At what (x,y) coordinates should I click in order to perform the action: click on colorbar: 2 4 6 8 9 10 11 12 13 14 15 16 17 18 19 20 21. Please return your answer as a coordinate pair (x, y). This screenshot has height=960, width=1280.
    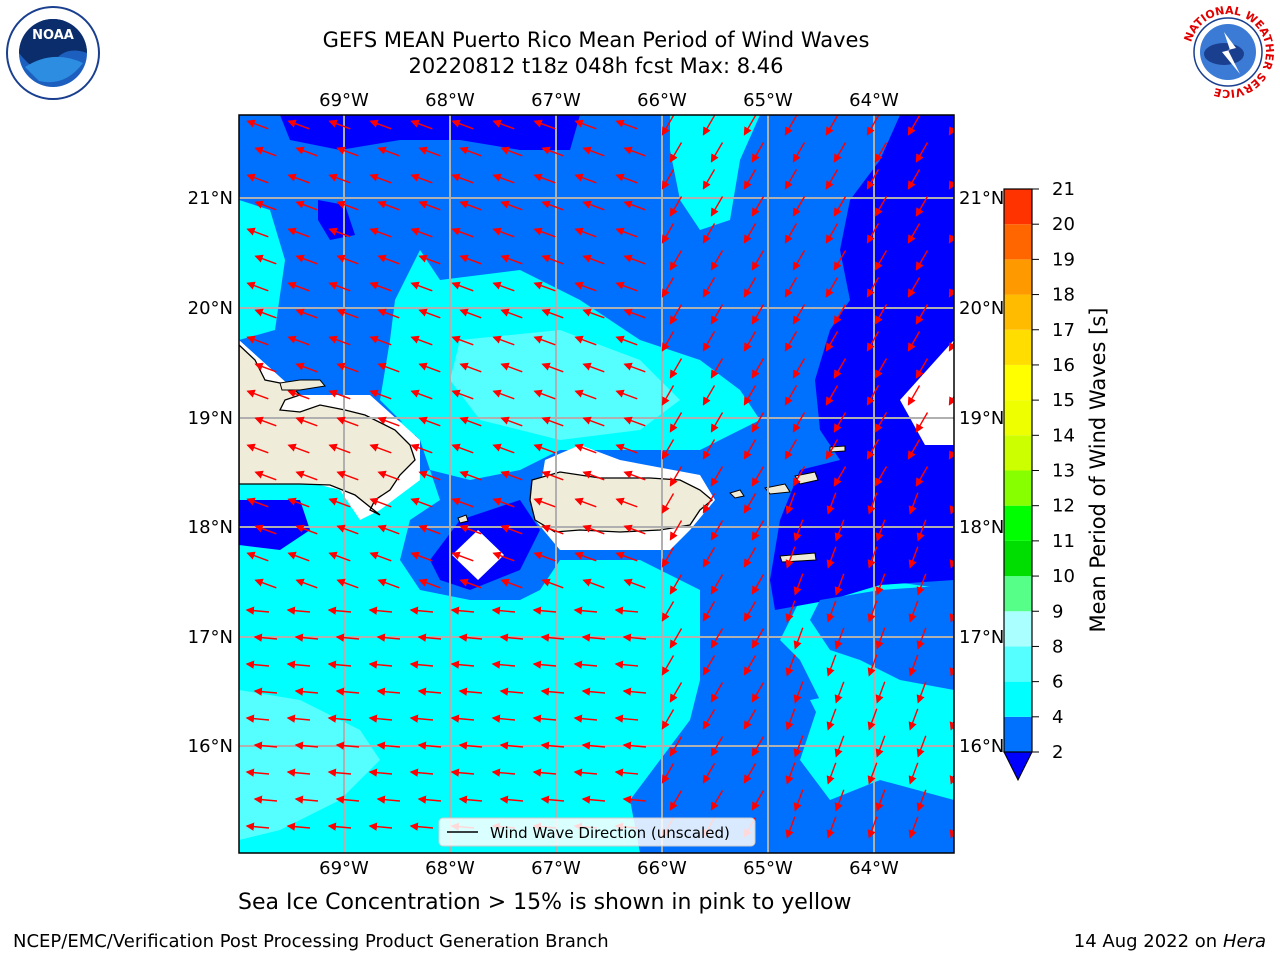
    Looking at the image, I should click on (1039, 480).